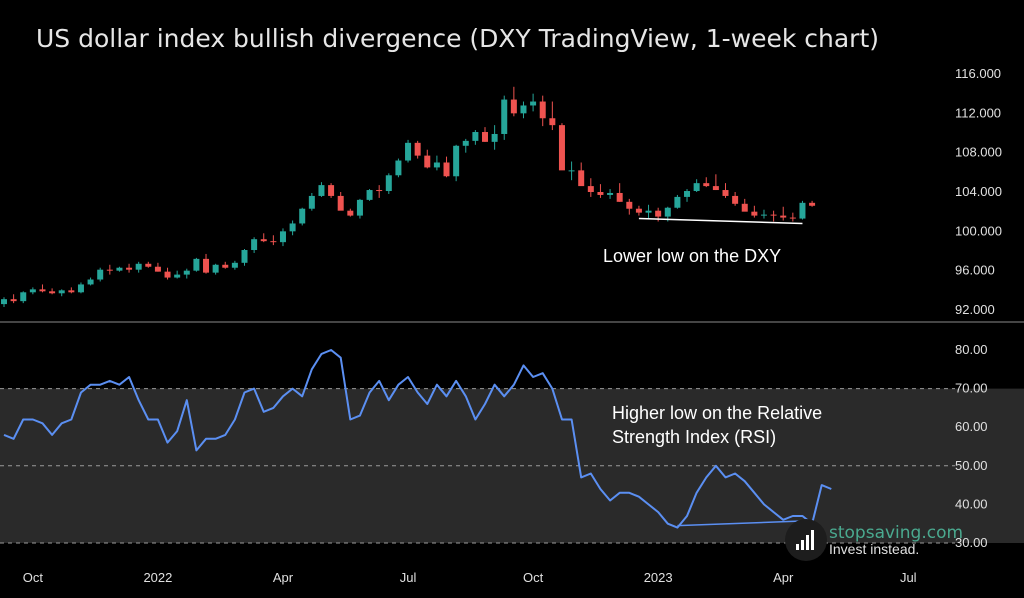 This screenshot has height=598, width=1024. I want to click on rsi-tick-label: 50.00, so click(971, 465).